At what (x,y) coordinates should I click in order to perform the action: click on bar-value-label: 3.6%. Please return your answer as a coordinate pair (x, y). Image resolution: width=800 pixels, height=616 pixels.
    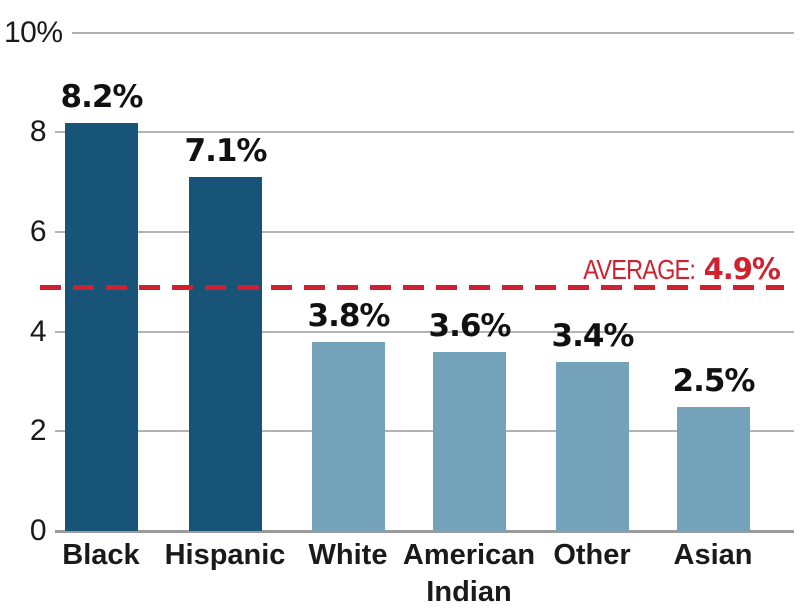
    Looking at the image, I should click on (470, 325).